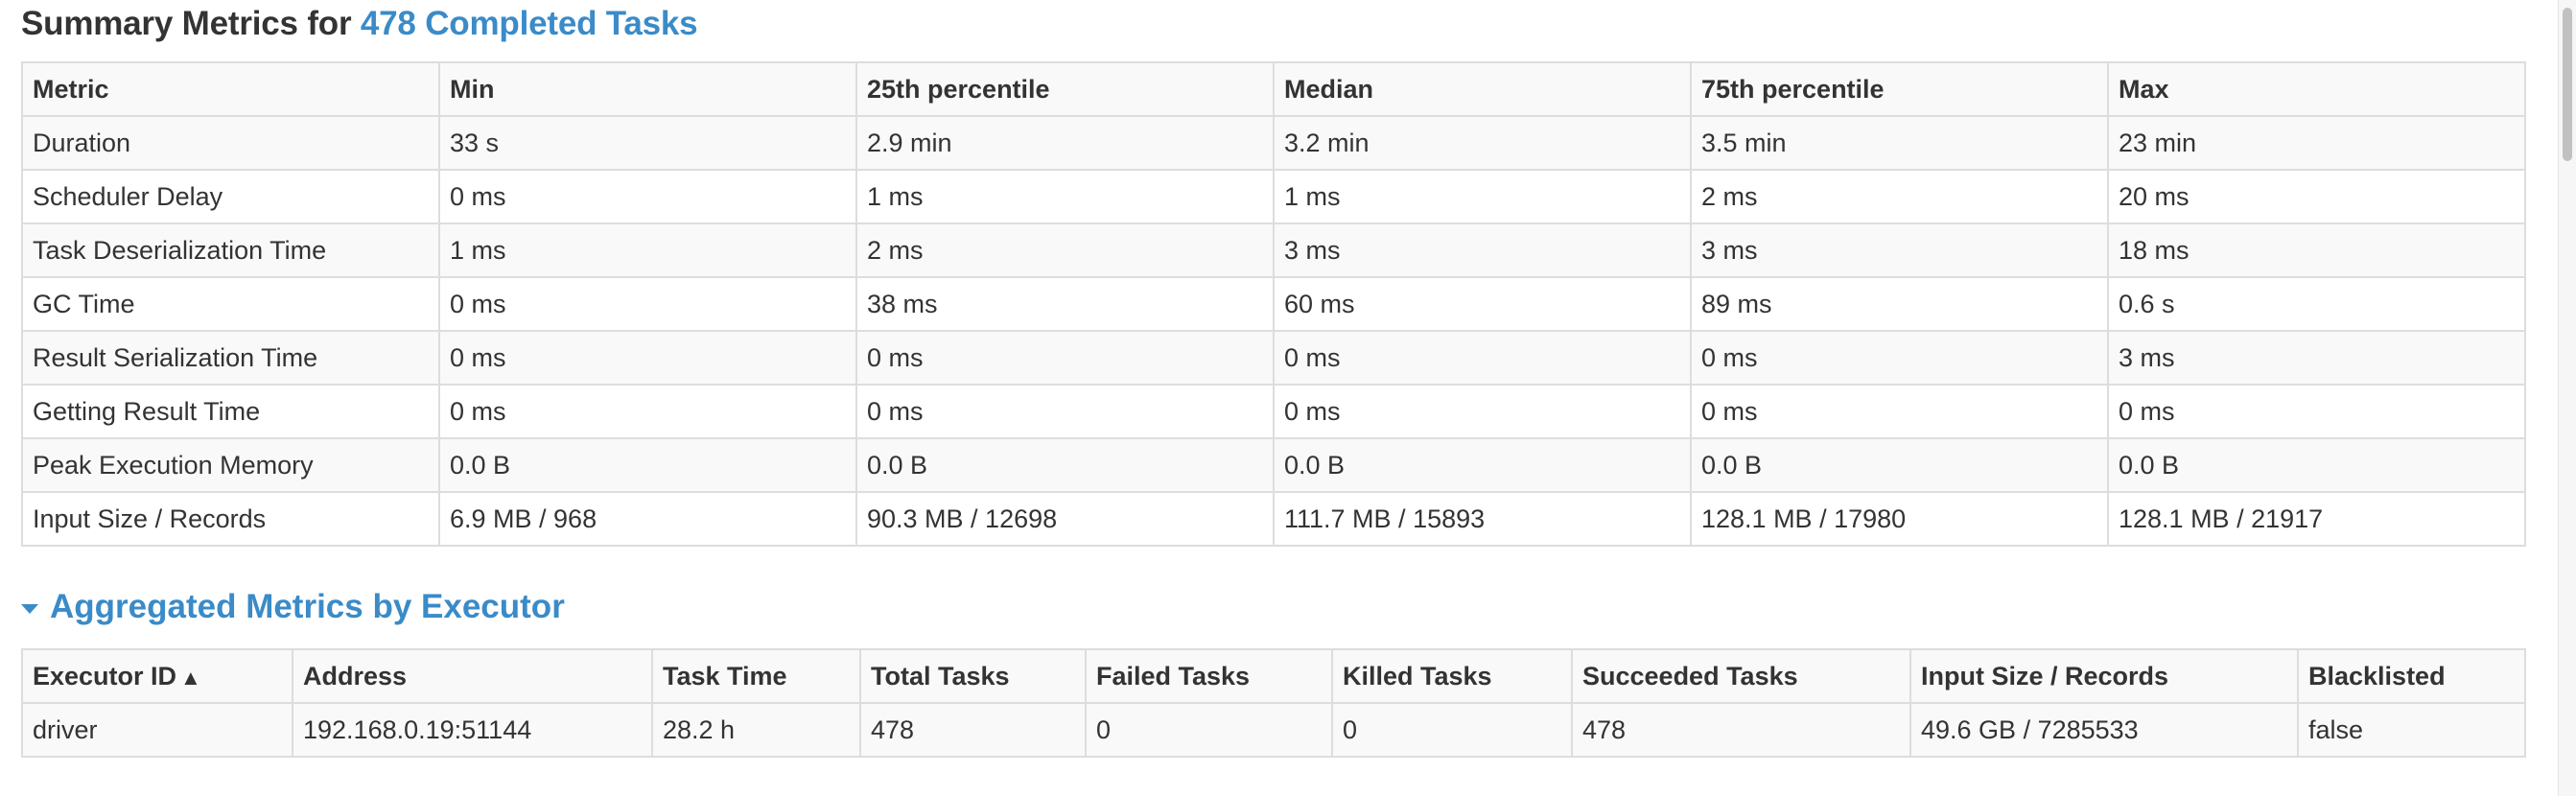  Describe the element at coordinates (230, 411) in the screenshot. I see `metric-name: Getting Result Time` at that location.